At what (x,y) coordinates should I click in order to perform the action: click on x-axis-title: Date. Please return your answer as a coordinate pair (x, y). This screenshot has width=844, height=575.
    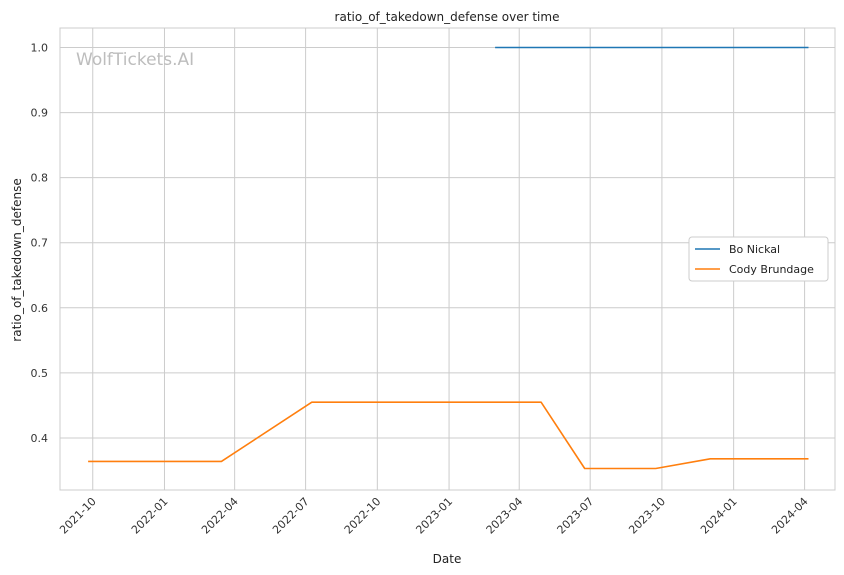
    Looking at the image, I should click on (447, 559).